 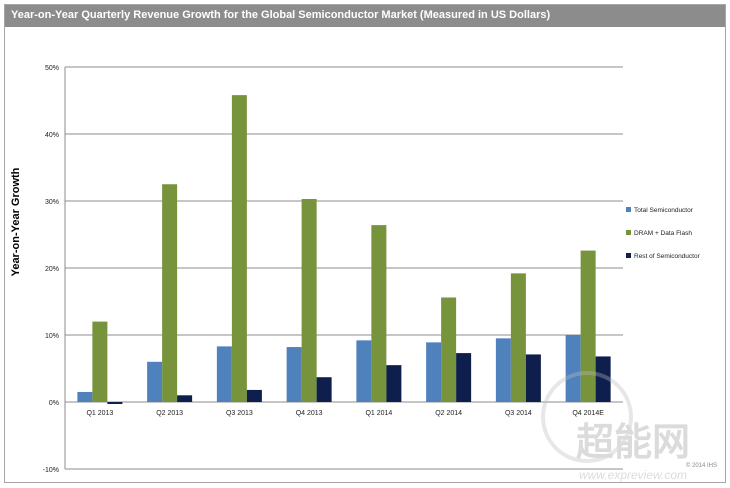 What do you see at coordinates (309, 413) in the screenshot?
I see `x-tick-label: Q4 2013` at bounding box center [309, 413].